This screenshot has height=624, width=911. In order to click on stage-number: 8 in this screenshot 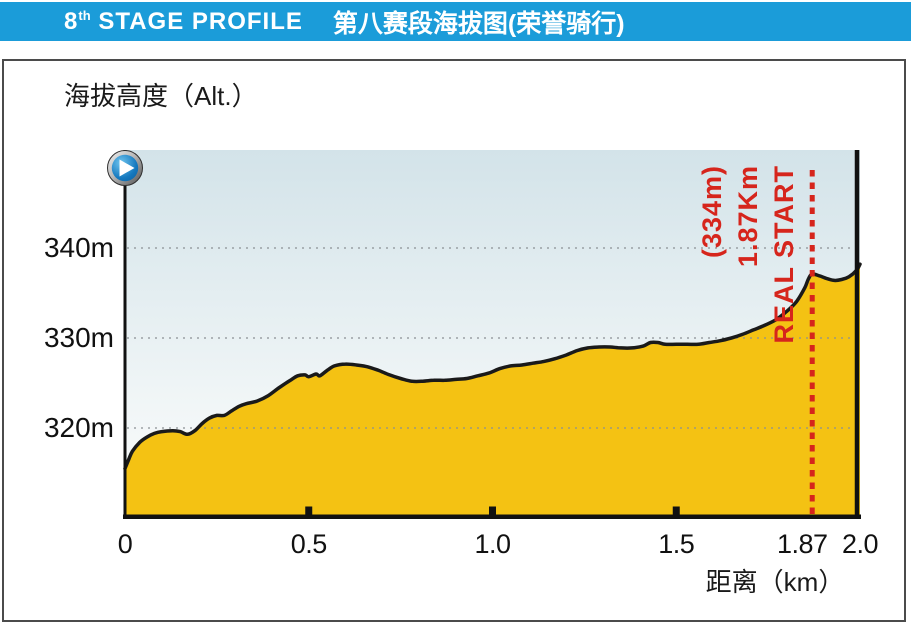, I will do `click(71, 21)`.